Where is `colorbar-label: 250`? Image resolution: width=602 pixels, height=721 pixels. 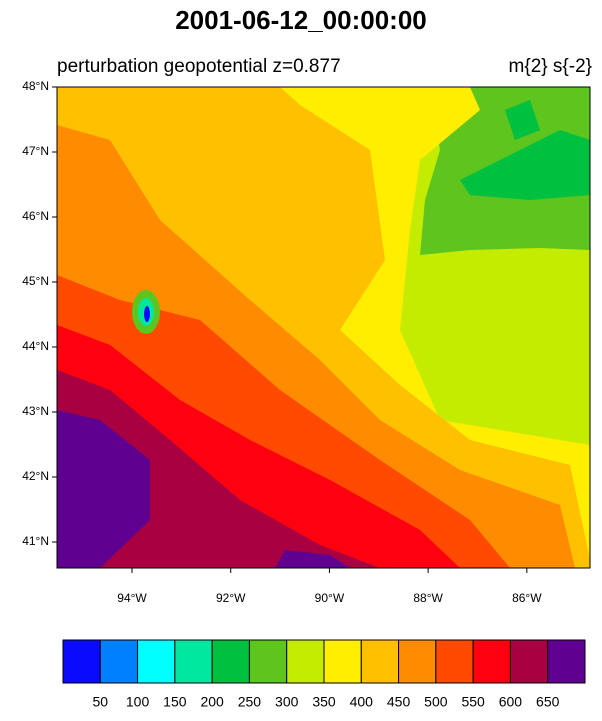
colorbar-label: 250 is located at coordinates (250, 702).